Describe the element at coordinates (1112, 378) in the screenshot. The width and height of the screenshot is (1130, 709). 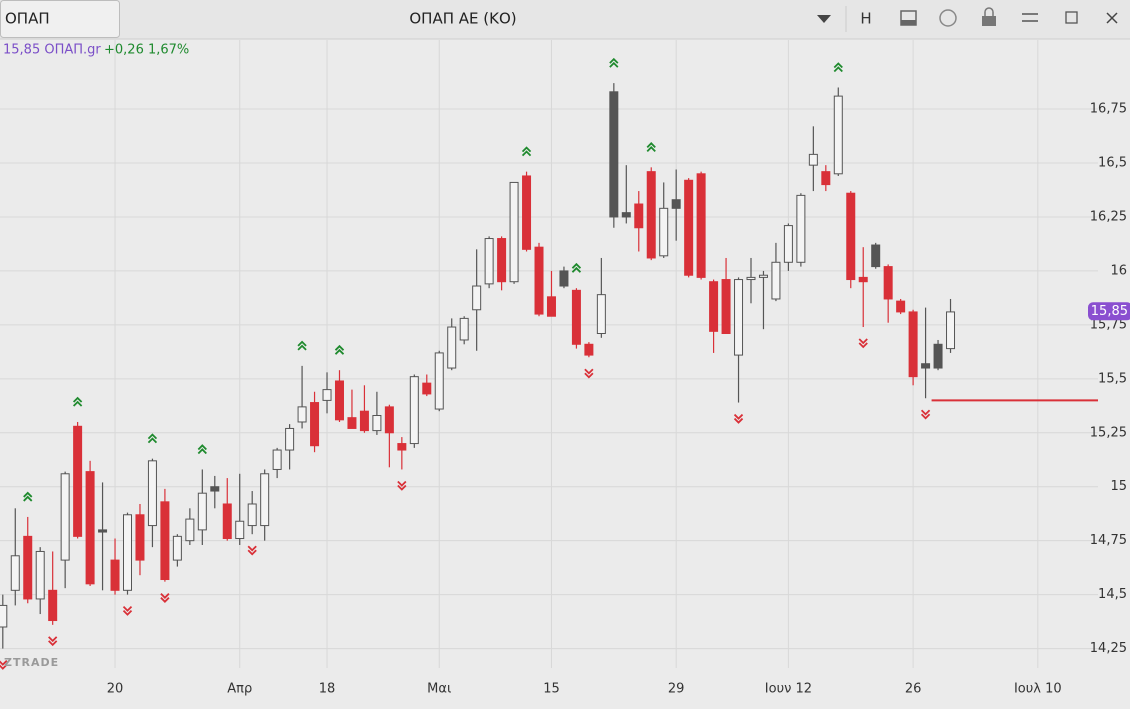
I see `y-tick-label: 15,5` at that location.